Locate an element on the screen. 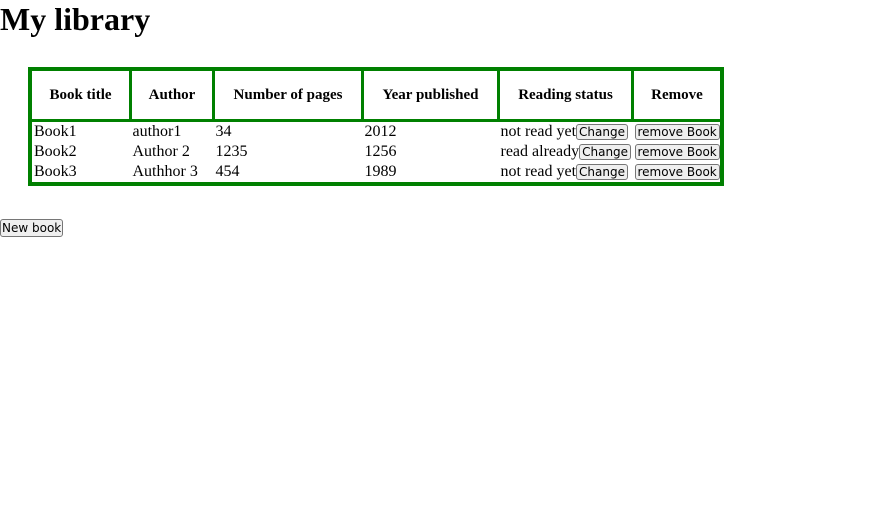 Image resolution: width=885 pixels, height=508 pixels. page-title: My library is located at coordinates (75, 19).